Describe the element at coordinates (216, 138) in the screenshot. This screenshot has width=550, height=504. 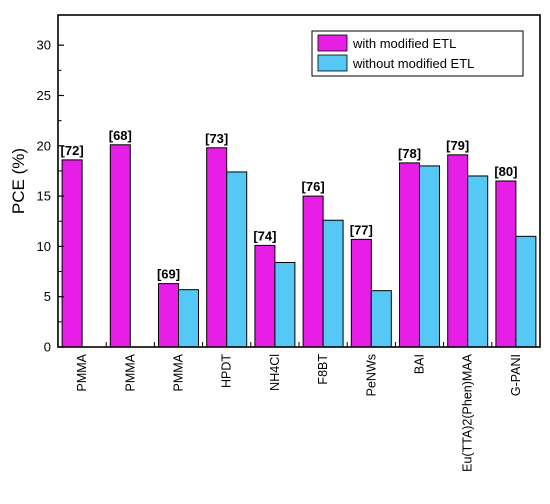
I see `reference-label: [73]` at that location.